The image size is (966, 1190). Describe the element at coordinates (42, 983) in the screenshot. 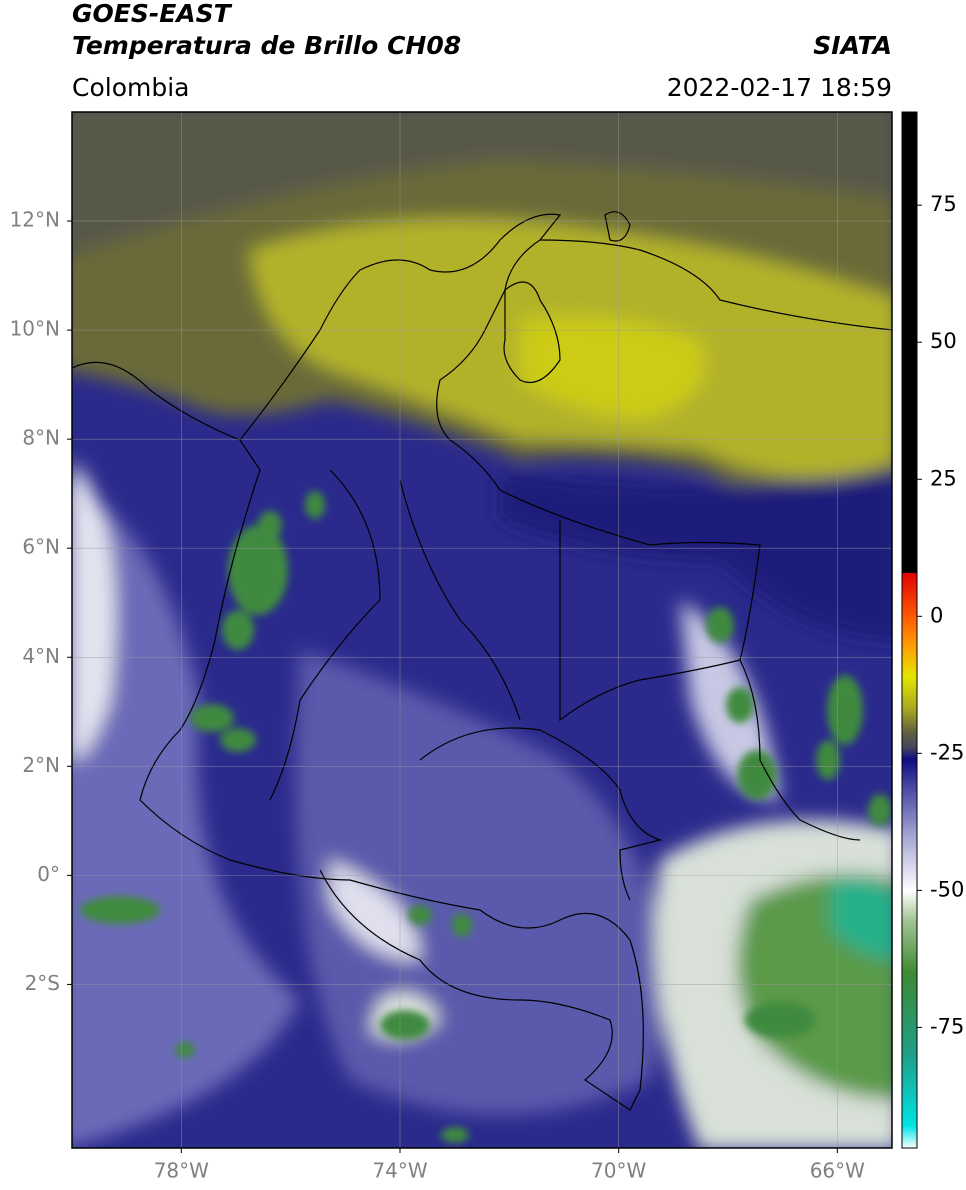

I see `y-tick-label: 2°S` at that location.